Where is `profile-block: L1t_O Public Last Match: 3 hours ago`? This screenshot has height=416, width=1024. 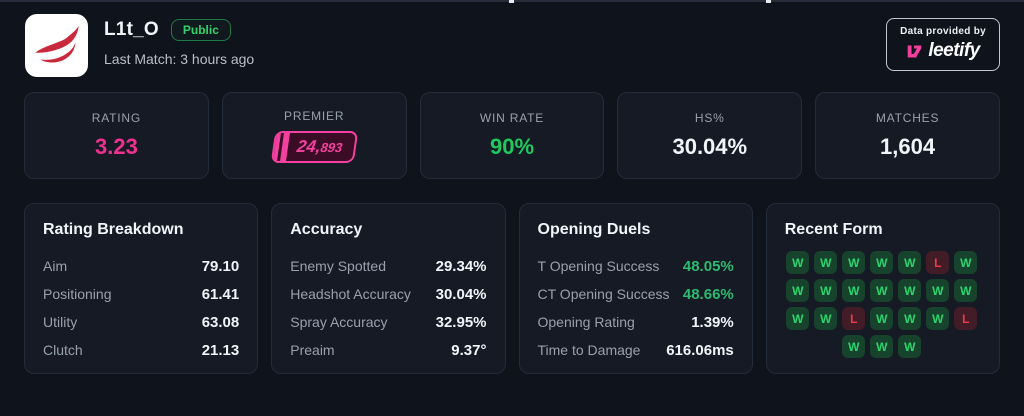
profile-block: L1t_O Public Last Match: 3 hours ago is located at coordinates (139, 45).